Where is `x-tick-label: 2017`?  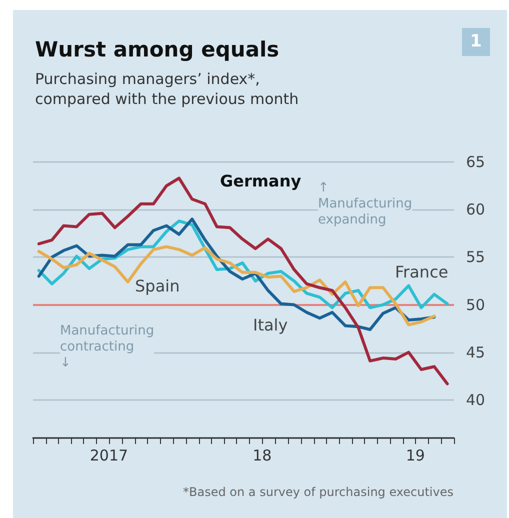 x-tick-label: 2017 is located at coordinates (109, 455).